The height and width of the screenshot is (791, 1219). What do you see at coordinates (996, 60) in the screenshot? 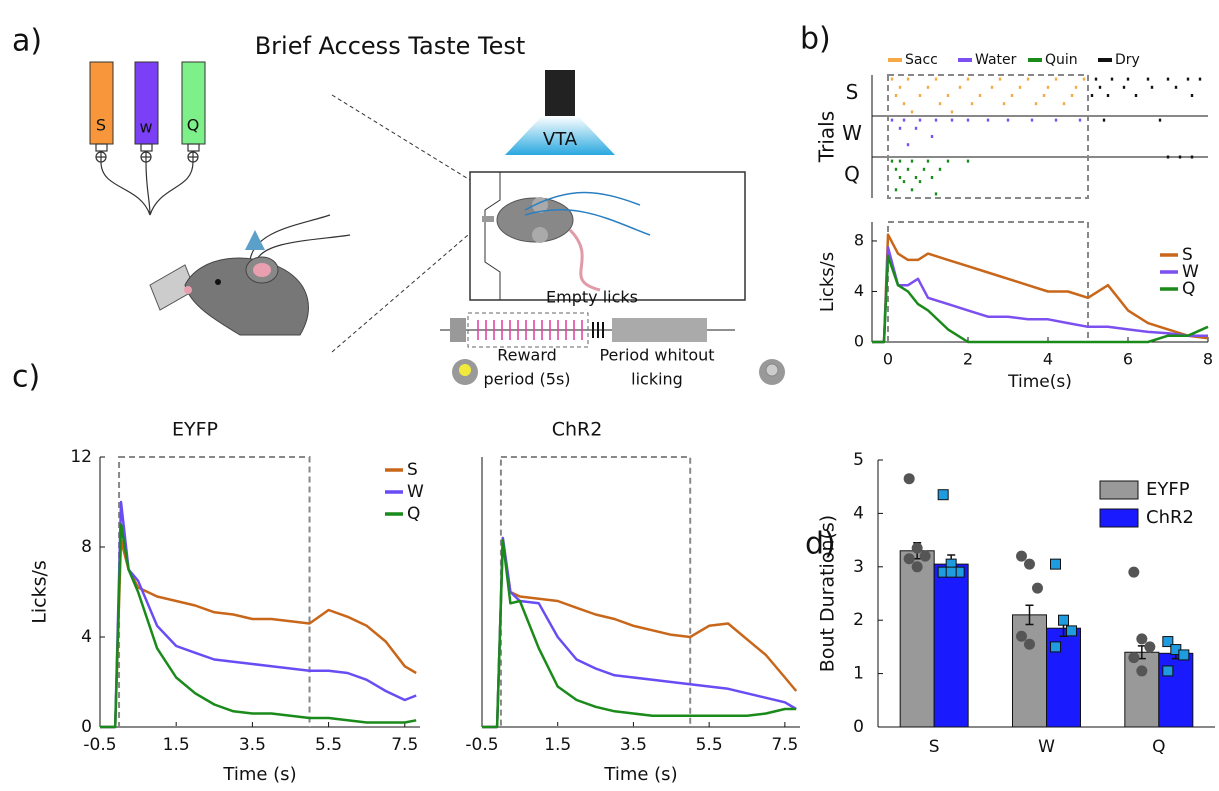
I see `legend-label: Water` at bounding box center [996, 60].